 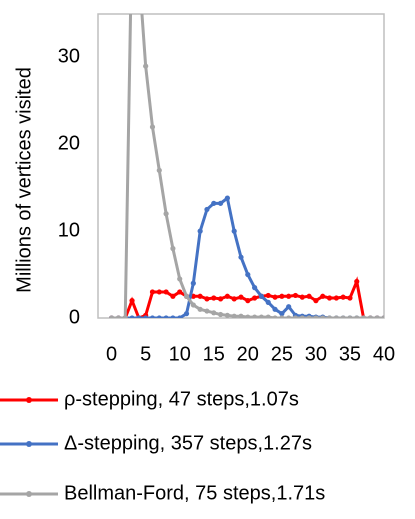 I want to click on y-axis-label: Millions of vertices visited, so click(x=24, y=180).